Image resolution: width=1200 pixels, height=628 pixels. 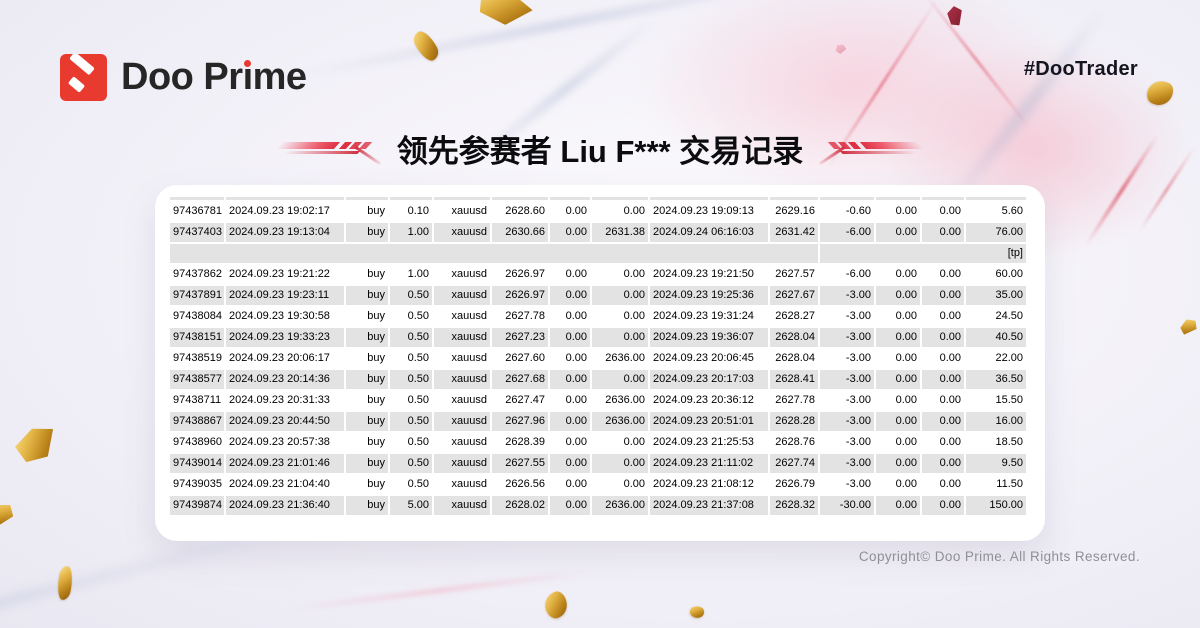 What do you see at coordinates (285, 400) in the screenshot?
I see `cell-open_time: 2024.09.23 20:31:33` at bounding box center [285, 400].